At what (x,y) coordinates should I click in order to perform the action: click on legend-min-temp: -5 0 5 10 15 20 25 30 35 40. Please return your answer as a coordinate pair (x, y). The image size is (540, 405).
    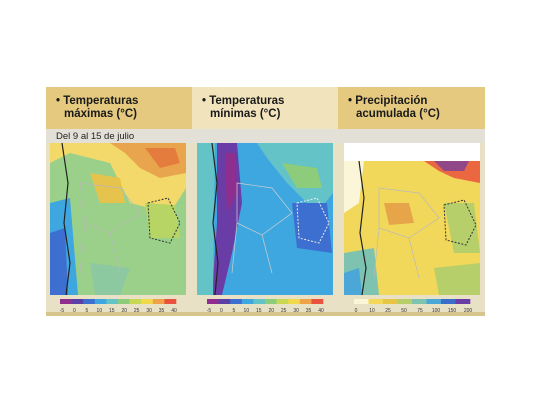
    Looking at the image, I should click on (265, 306).